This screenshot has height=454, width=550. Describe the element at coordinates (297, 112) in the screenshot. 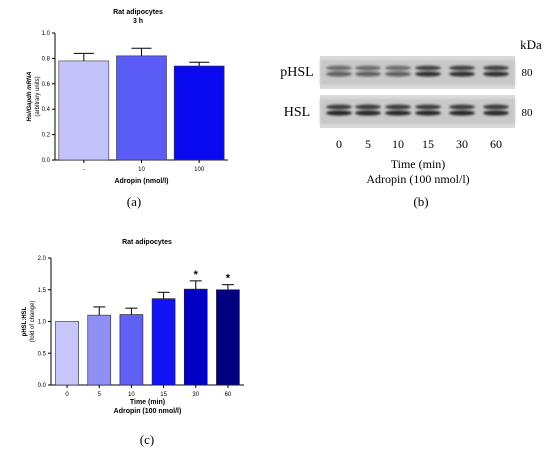

I see `blot-row-label: HSL` at that location.